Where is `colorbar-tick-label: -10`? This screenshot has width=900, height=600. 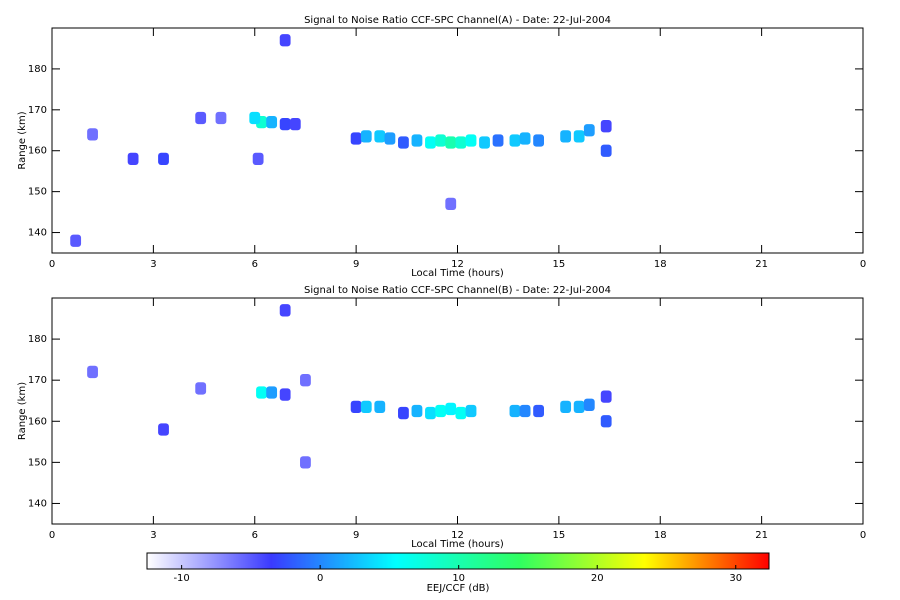 colorbar-tick-label: -10 is located at coordinates (181, 578).